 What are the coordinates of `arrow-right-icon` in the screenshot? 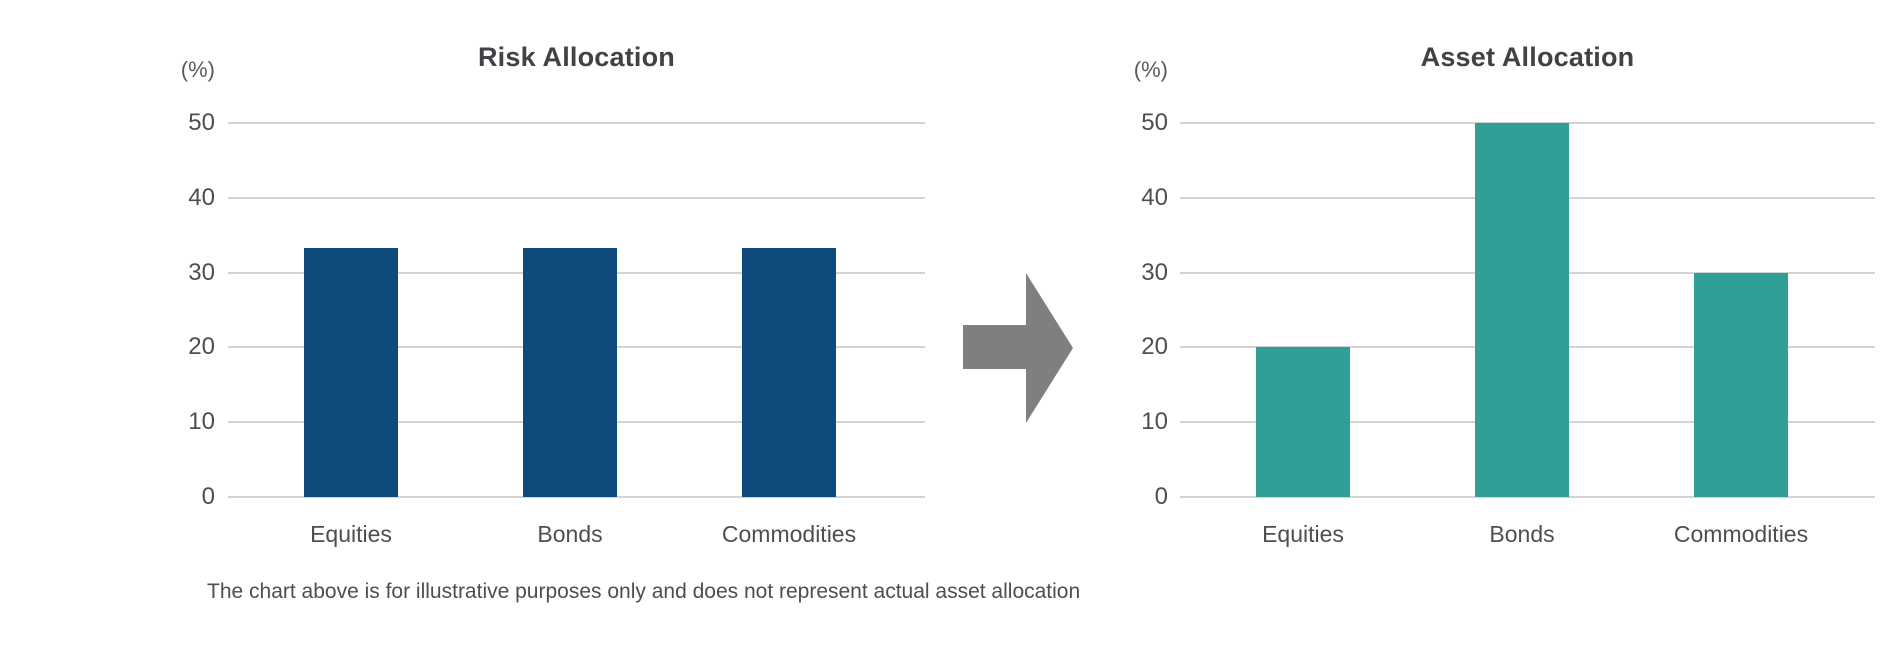 It's located at (1018, 348).